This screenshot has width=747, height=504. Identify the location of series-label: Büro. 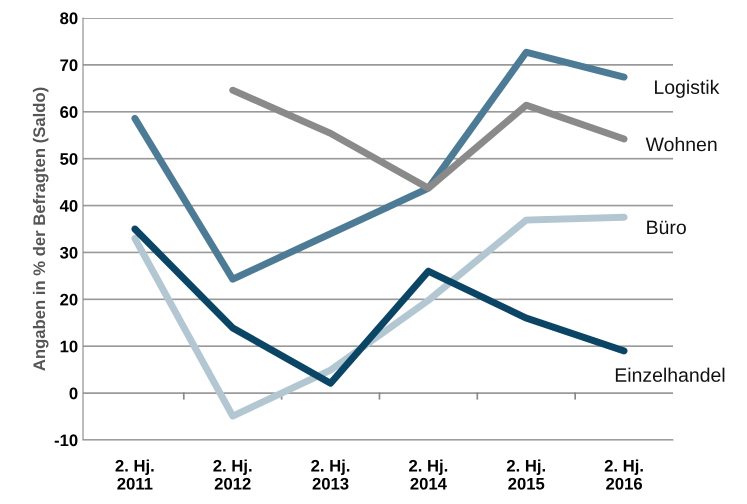
(666, 227).